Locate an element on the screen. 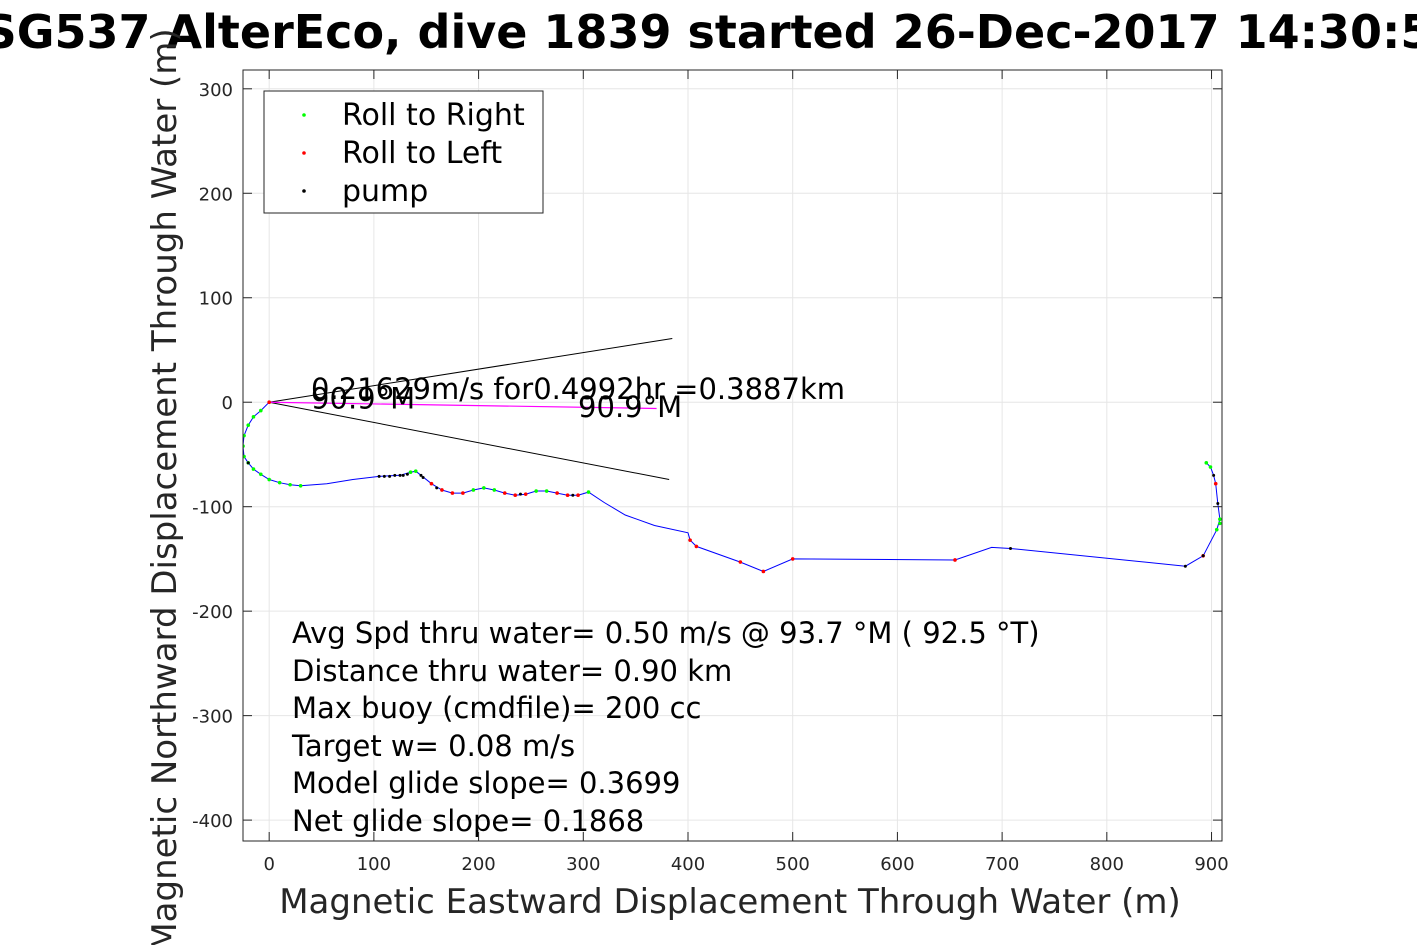  stat-max-buoy: Max buoy (cmdfile)= 200 cc is located at coordinates (496, 708).